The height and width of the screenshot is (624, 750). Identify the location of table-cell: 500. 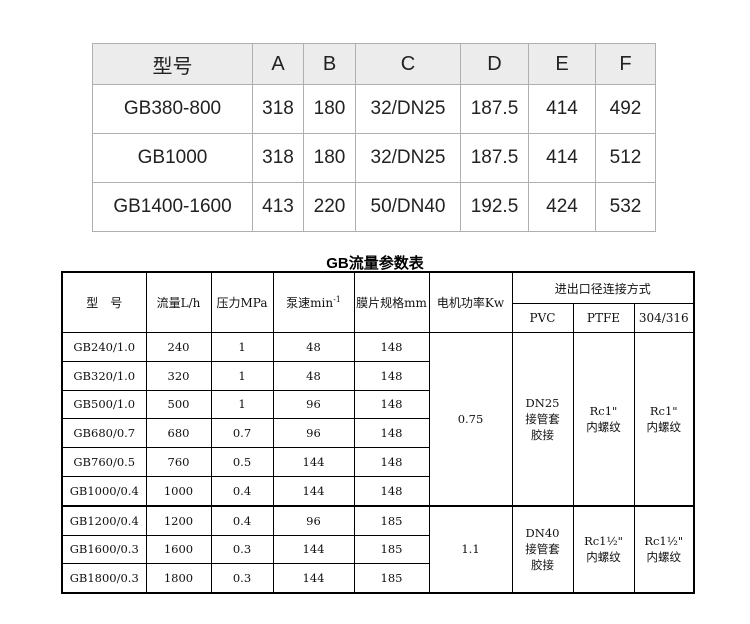
(178, 404).